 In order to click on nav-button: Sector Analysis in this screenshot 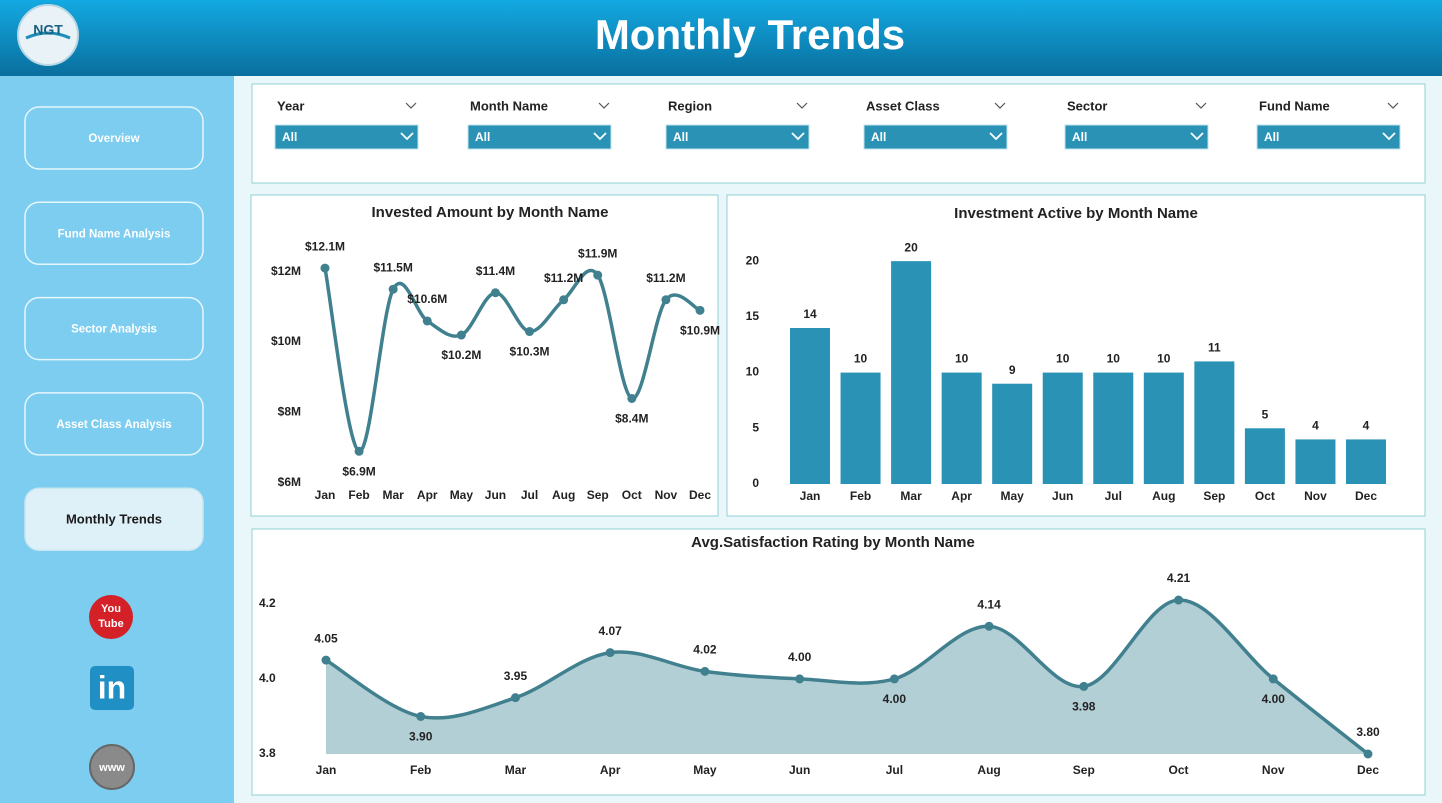, I will do `click(114, 328)`.